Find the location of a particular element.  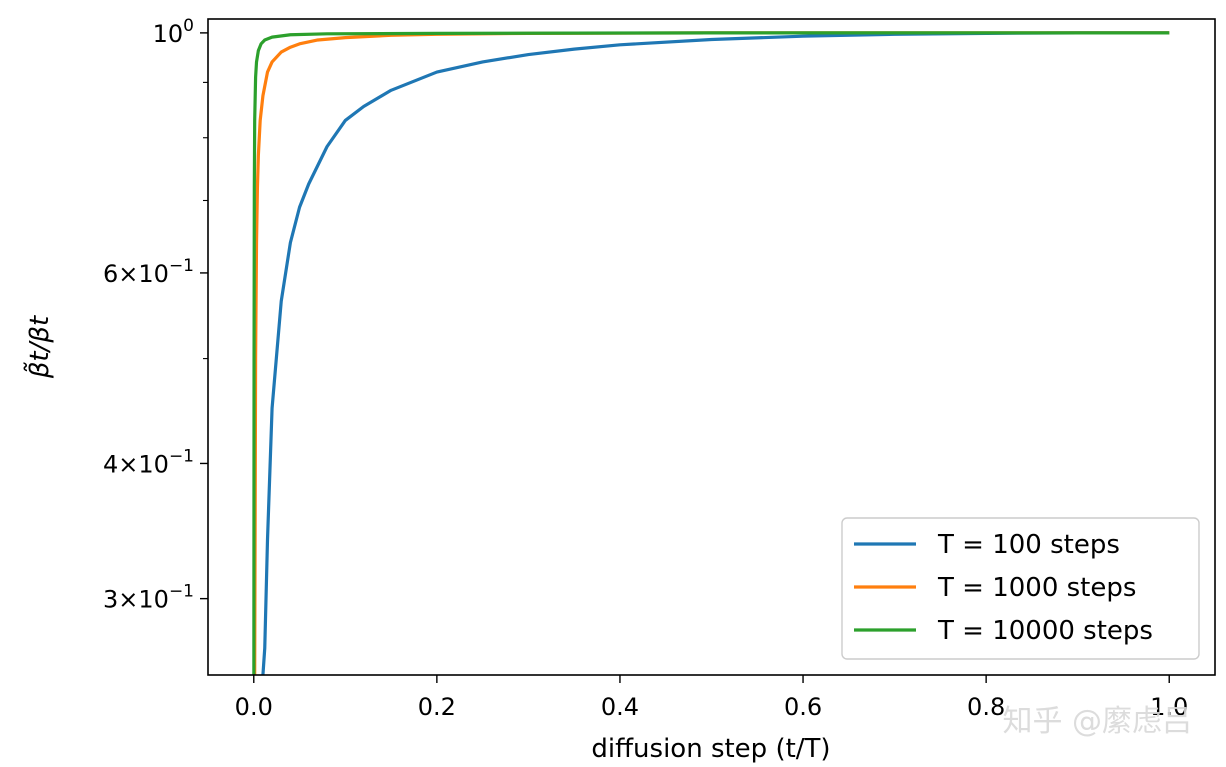

legend-label: T = 100 steps is located at coordinates (1028, 545).